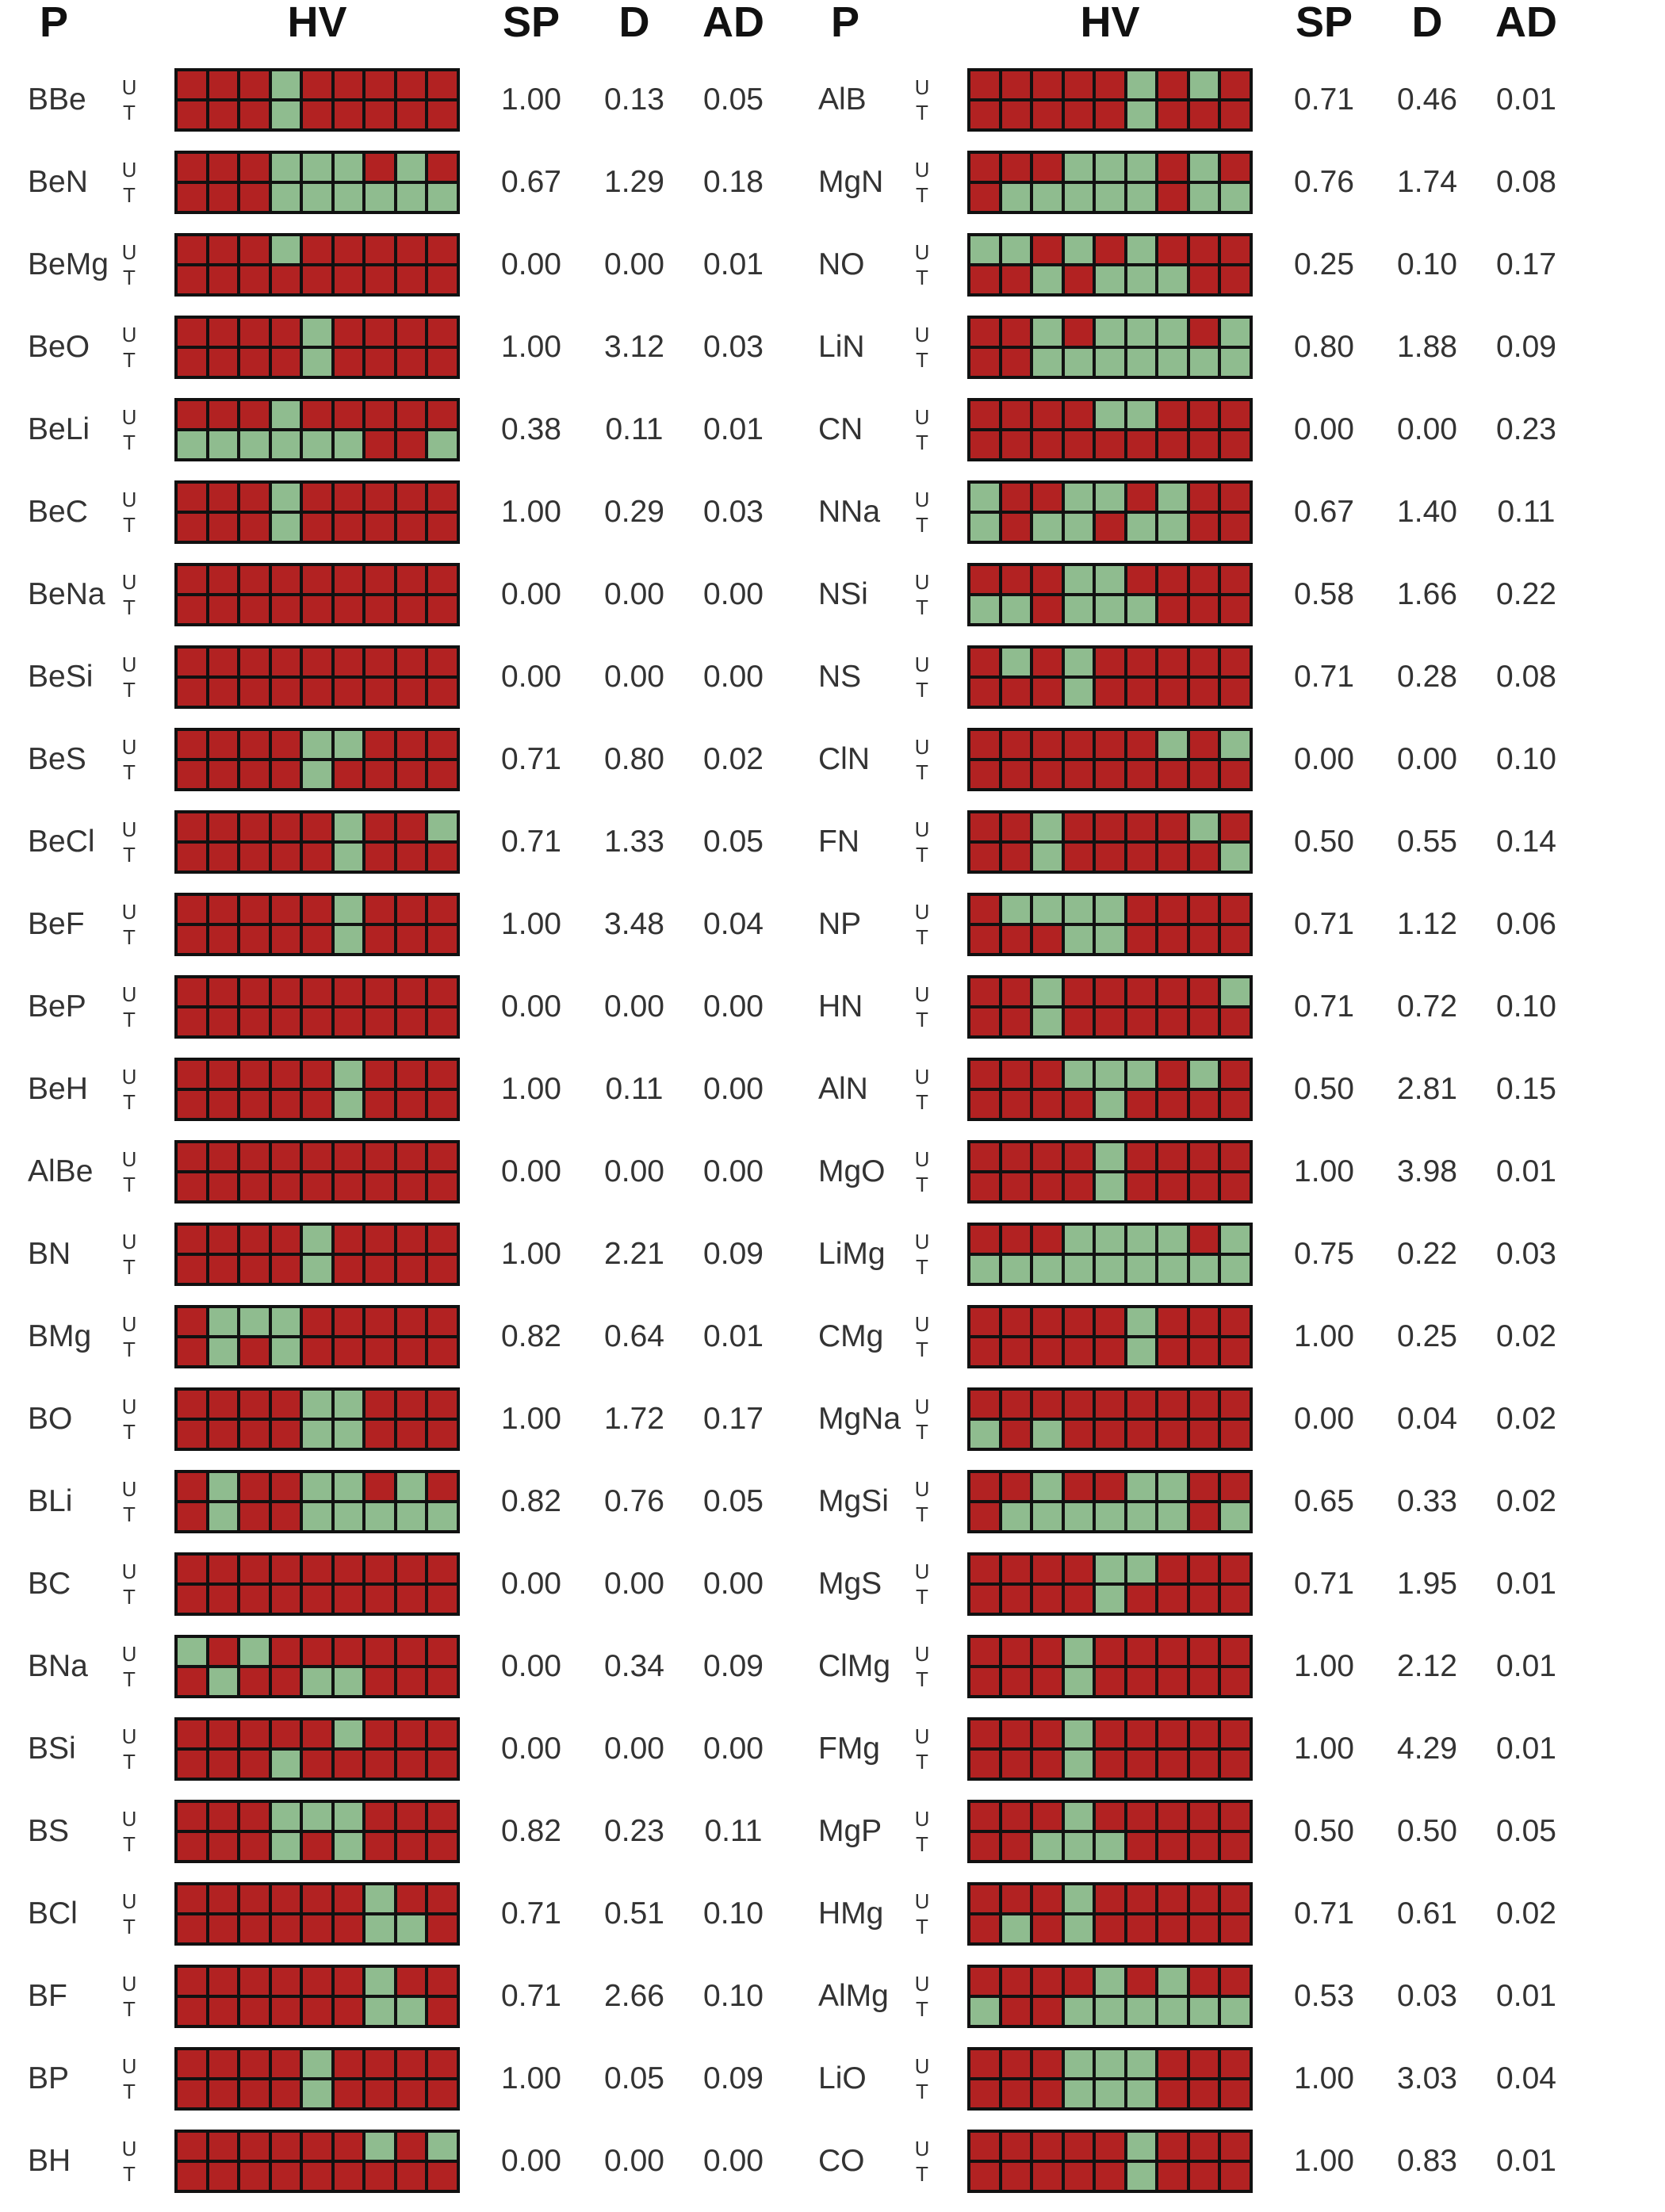  What do you see at coordinates (61, 842) in the screenshot?
I see `pair-label: BeCl` at bounding box center [61, 842].